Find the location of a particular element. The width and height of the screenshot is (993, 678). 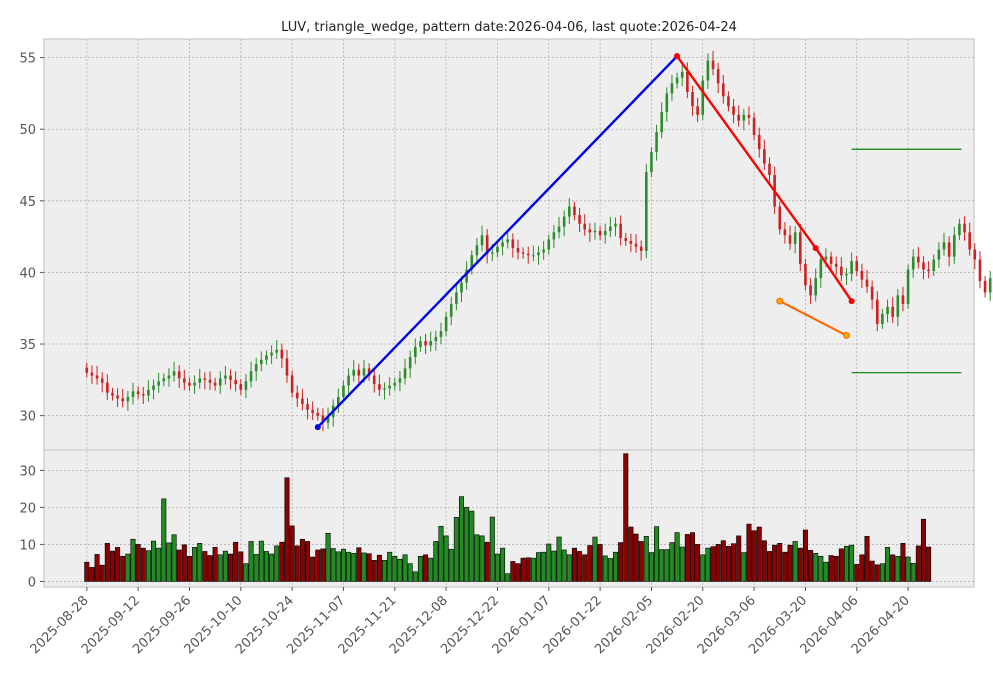

price-tick-label: 30 is located at coordinates (27, 417).